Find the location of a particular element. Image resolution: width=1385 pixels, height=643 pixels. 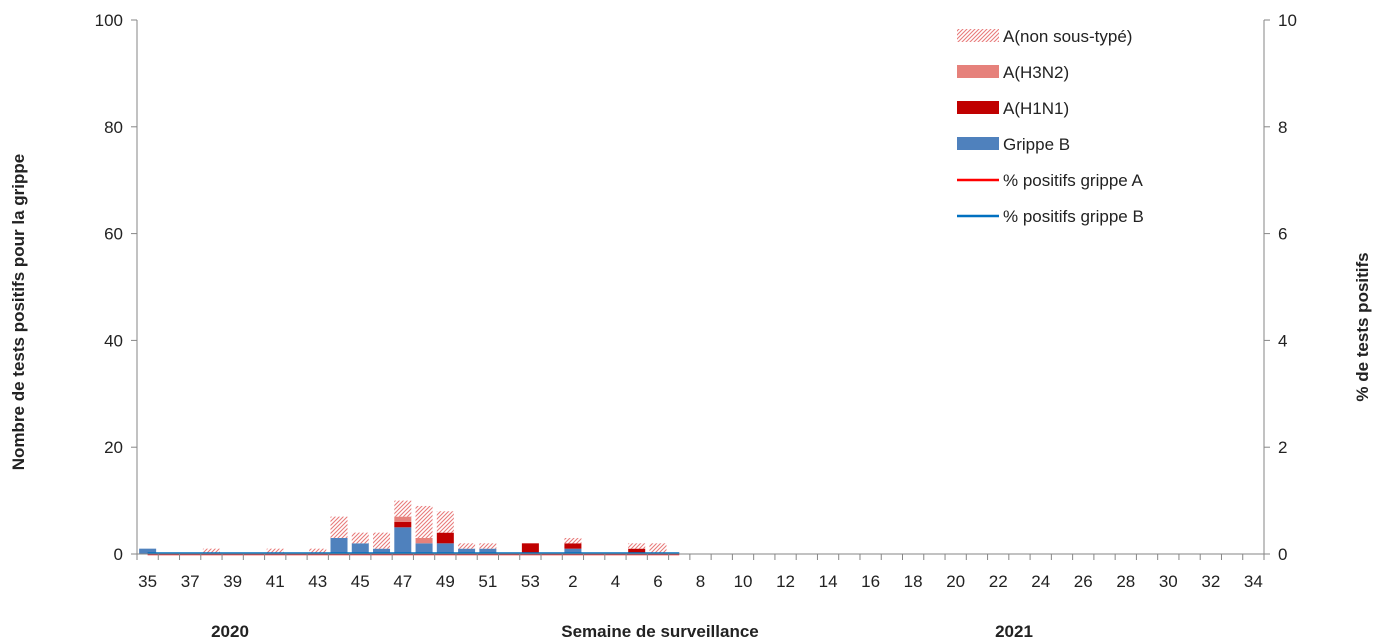

x-tick-label: 12 is located at coordinates (785, 581).